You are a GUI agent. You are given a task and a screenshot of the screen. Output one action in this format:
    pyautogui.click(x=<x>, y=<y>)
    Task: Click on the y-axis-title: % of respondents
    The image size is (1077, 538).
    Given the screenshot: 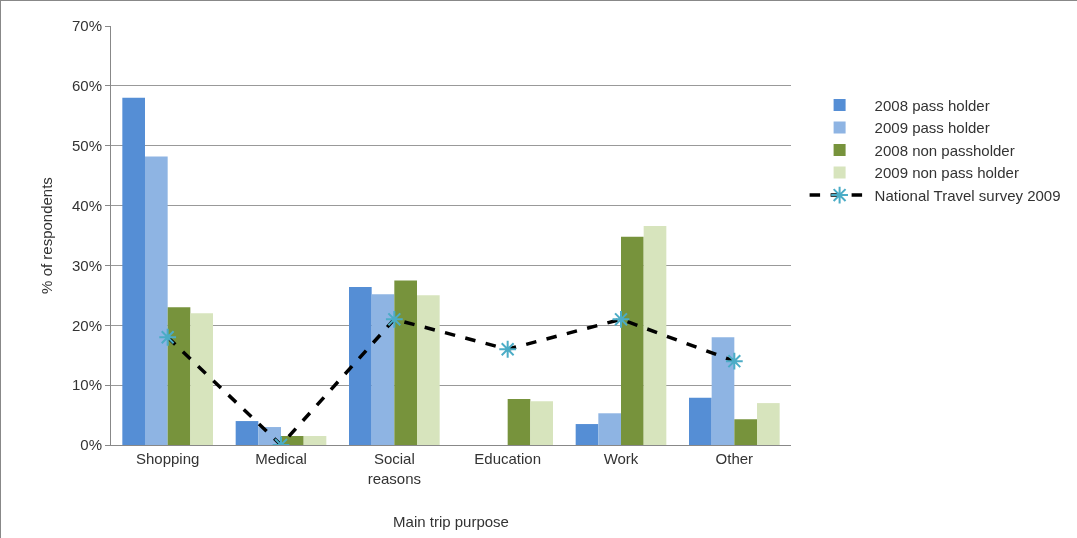 What is the action you would take?
    pyautogui.click(x=47, y=235)
    